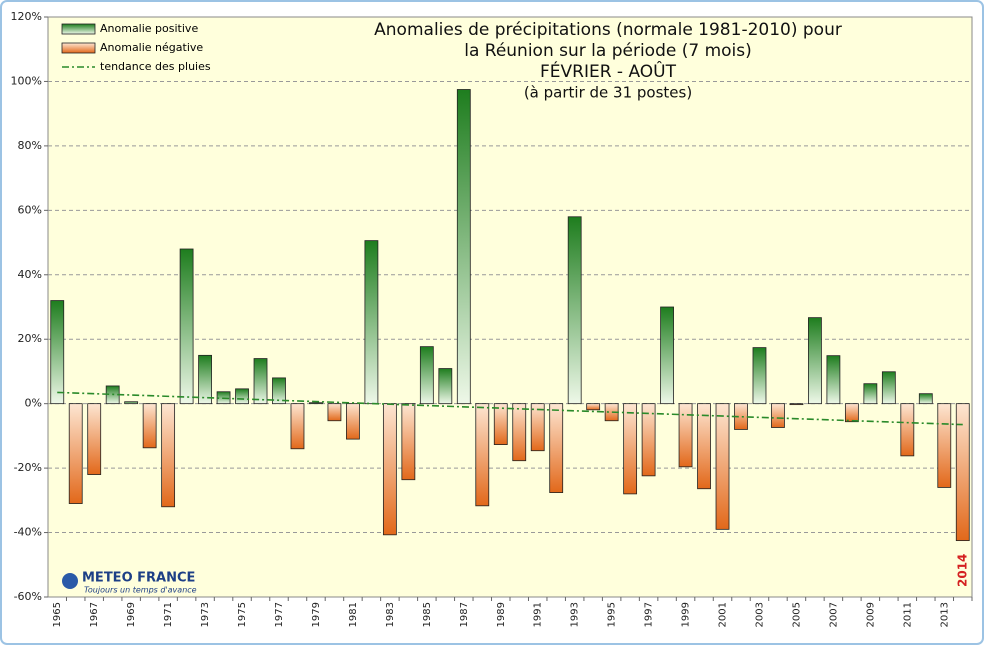 This screenshot has height=649, width=984. I want to click on x-tick-label: 1967, so click(94, 614).